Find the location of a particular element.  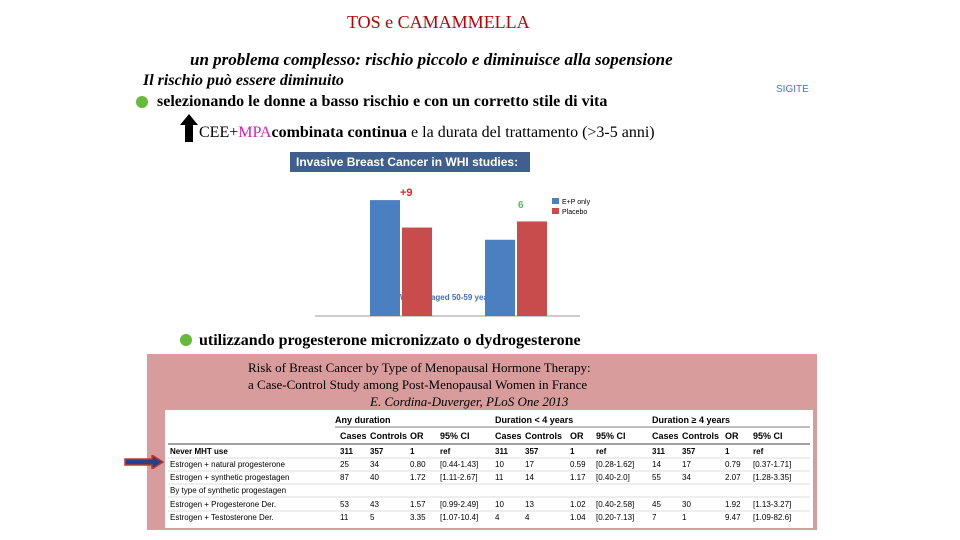

cell: 40 is located at coordinates (374, 477).